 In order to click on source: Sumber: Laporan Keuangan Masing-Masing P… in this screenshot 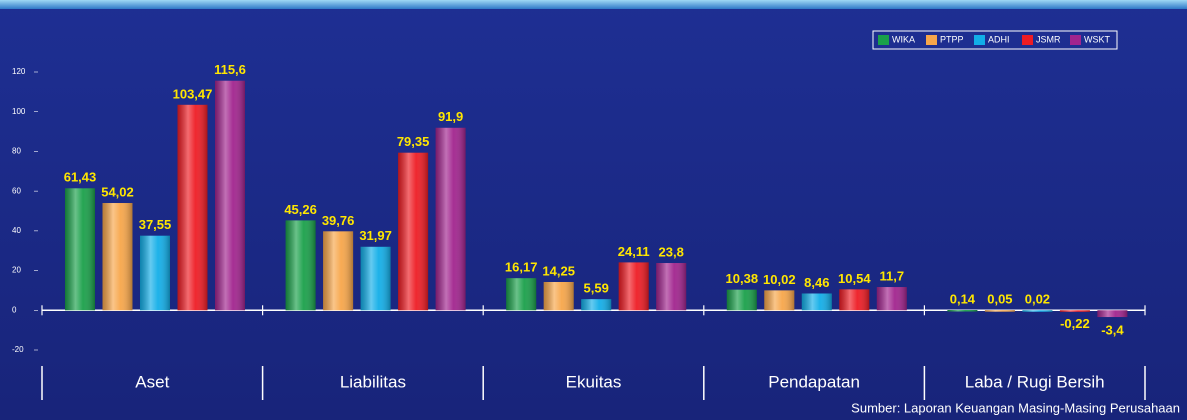, I will do `click(1015, 407)`.